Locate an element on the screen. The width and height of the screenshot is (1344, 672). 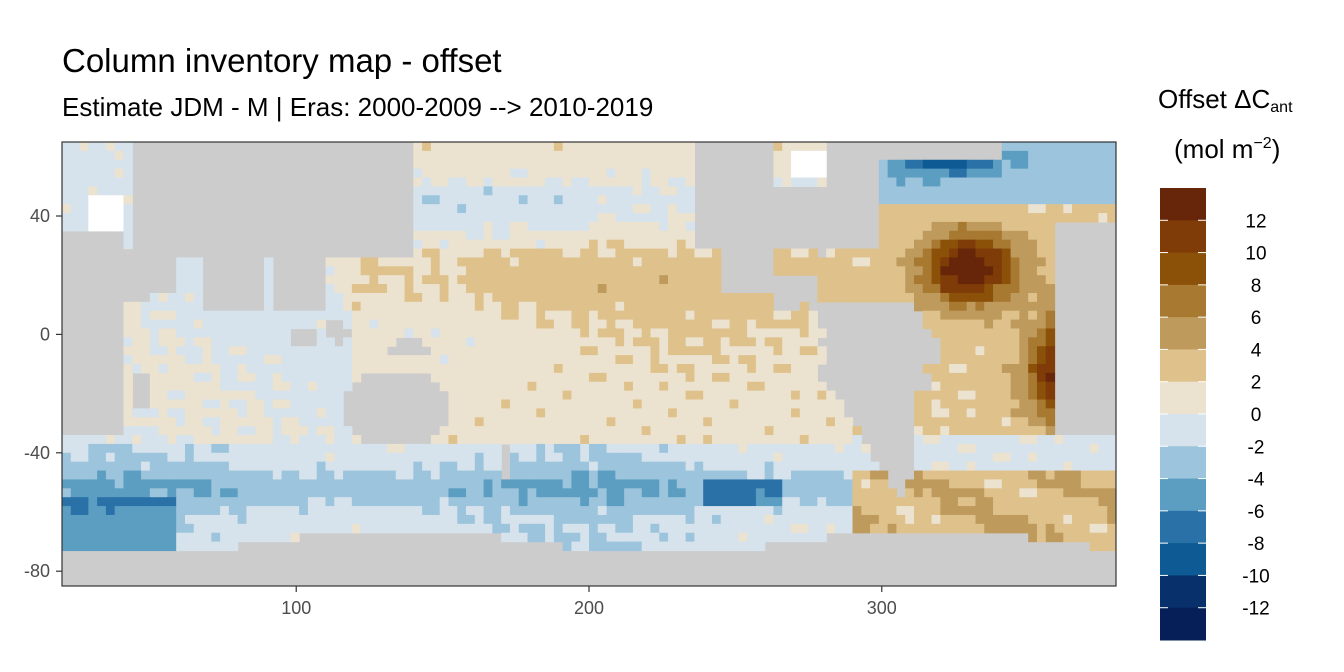
y-tick-label: -40 is located at coordinates (37, 453).